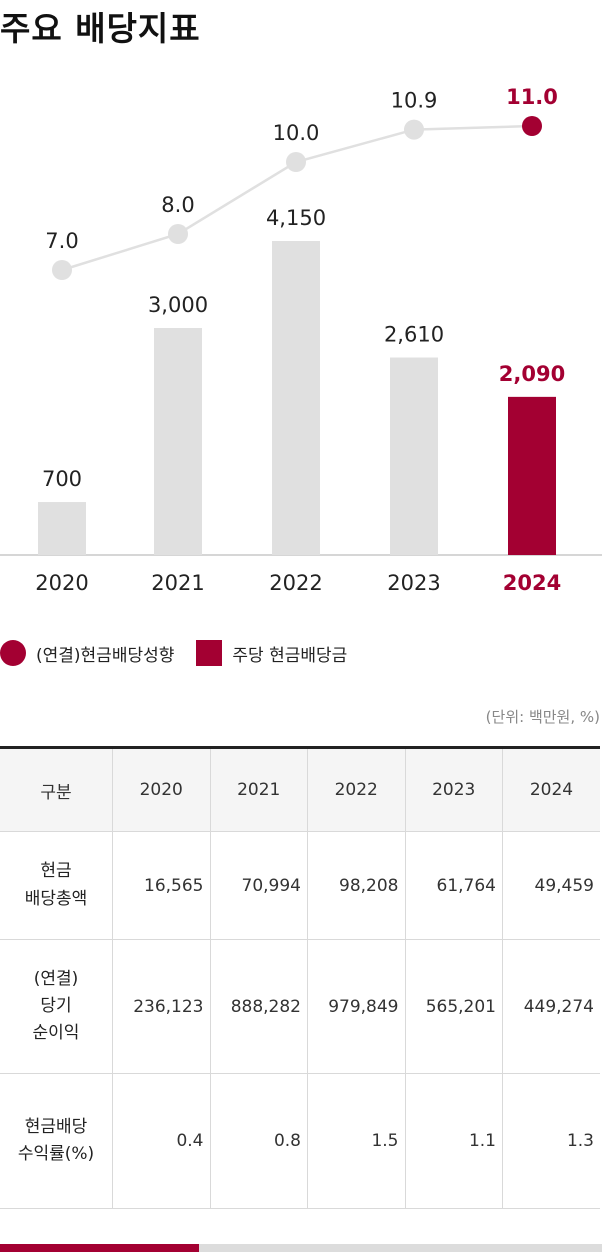  I want to click on table-col-header: 2022, so click(356, 789).